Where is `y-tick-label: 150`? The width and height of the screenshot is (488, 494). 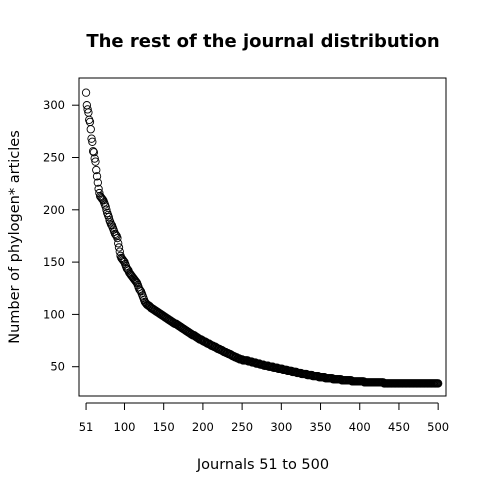
y-tick-label: 150 is located at coordinates (54, 262).